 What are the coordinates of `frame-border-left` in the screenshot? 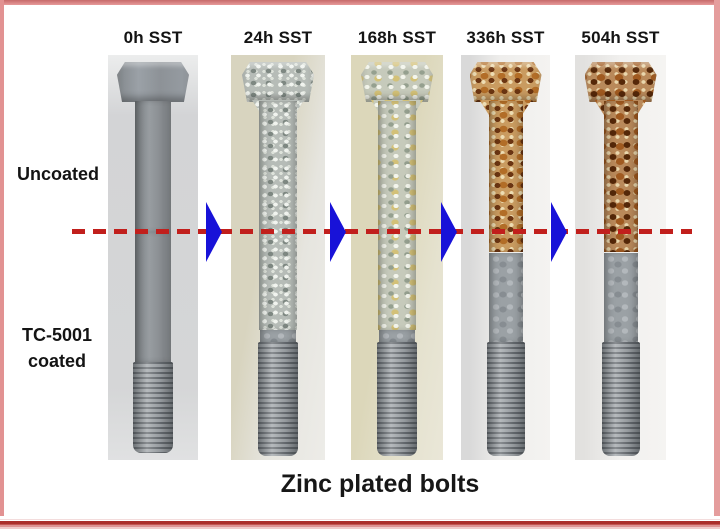 It's located at (2, 264).